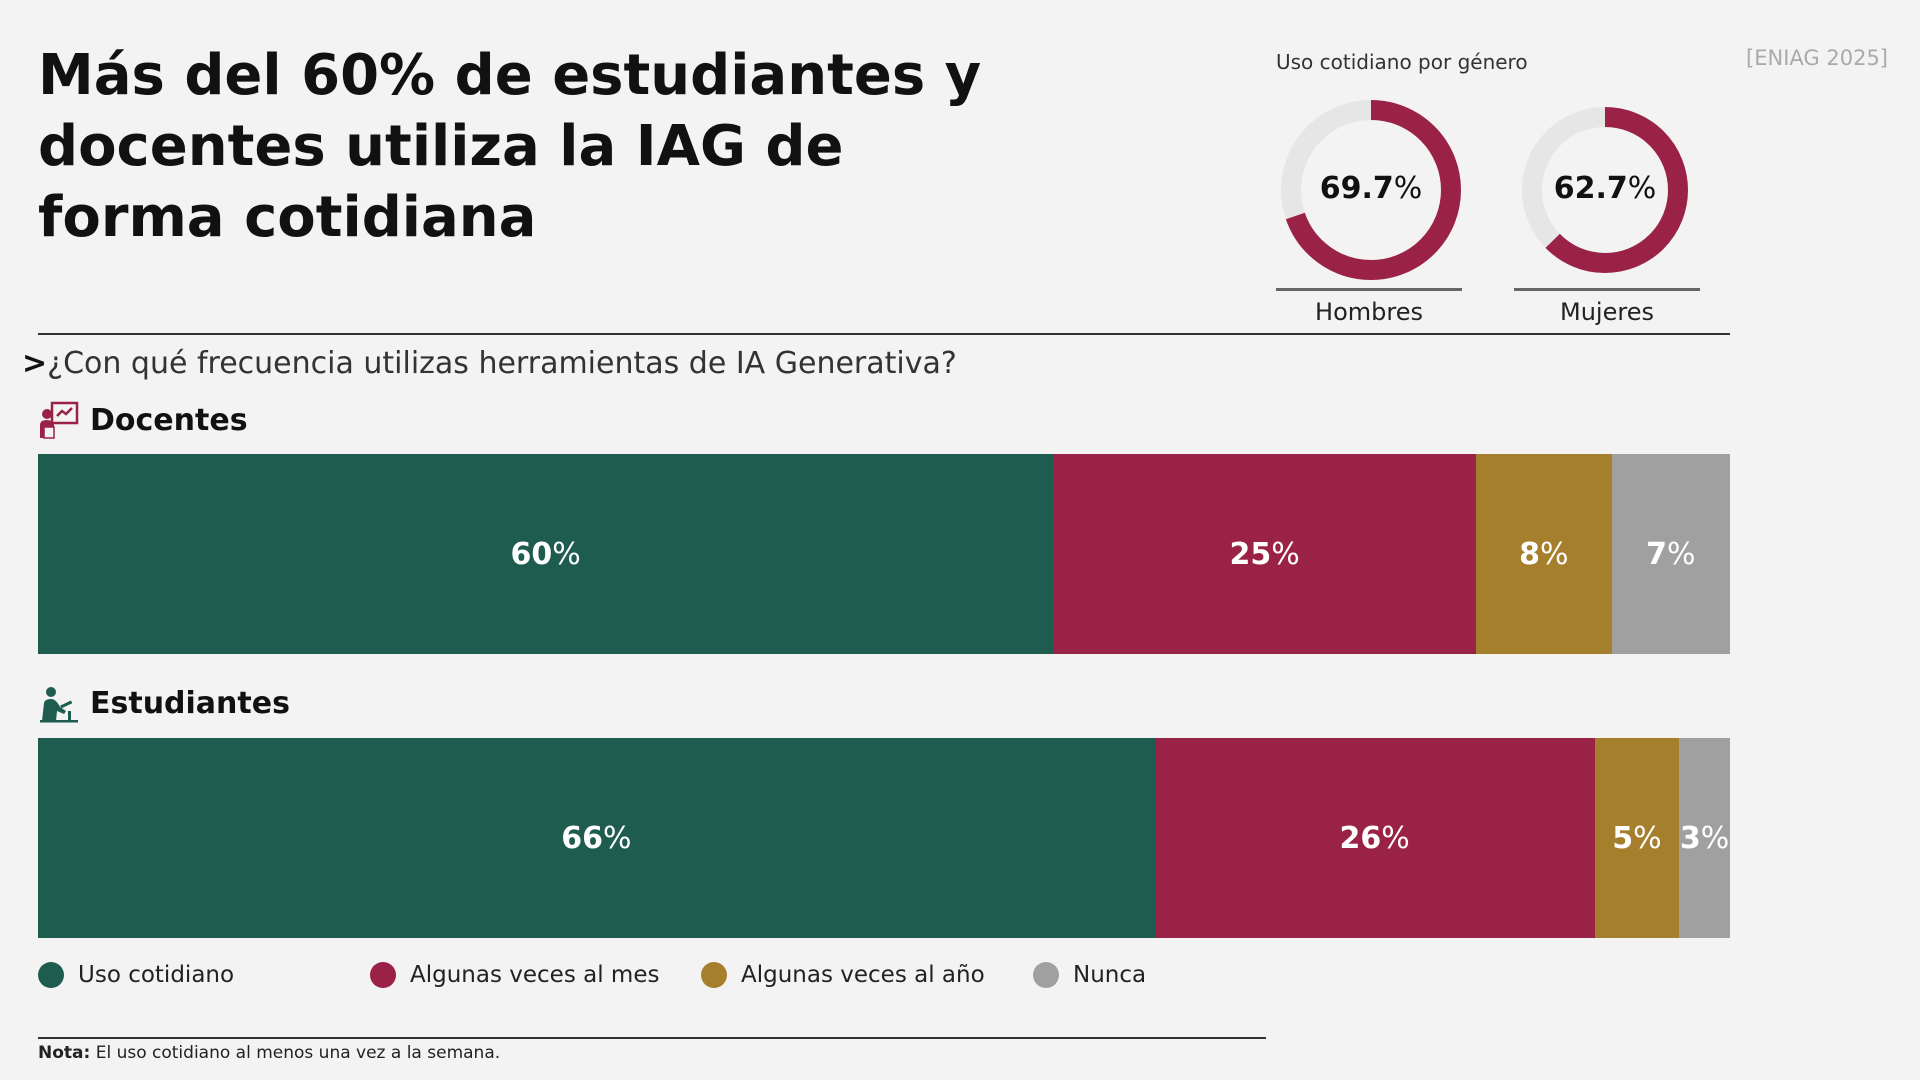 This screenshot has height=1080, width=1920. I want to click on group-label-docentes: Docentes, so click(169, 420).